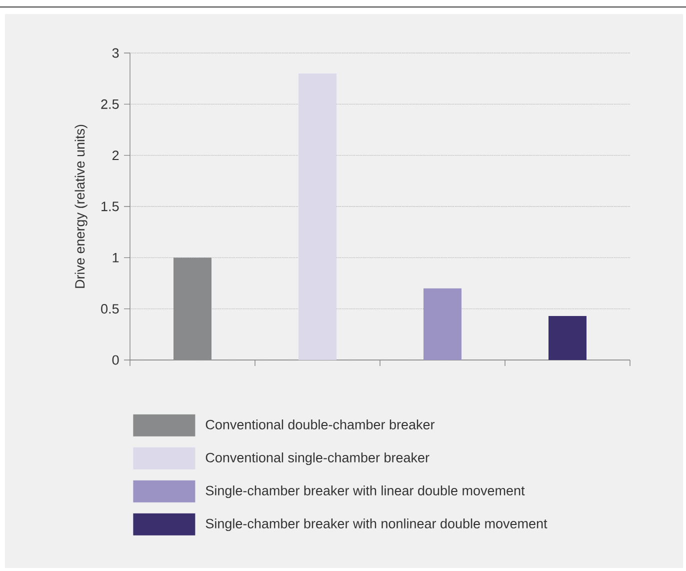  I want to click on legend-label: Conventional double-chamber breaker, so click(320, 424).